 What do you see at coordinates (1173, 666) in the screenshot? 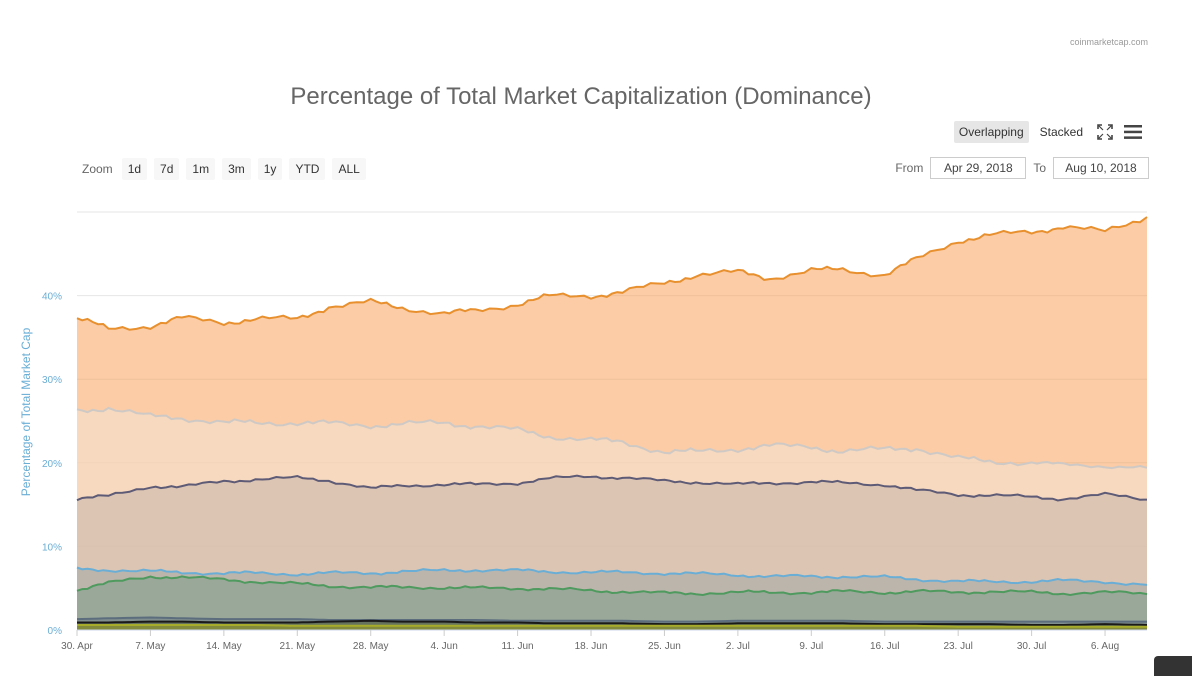
I see `corner-widget` at bounding box center [1173, 666].